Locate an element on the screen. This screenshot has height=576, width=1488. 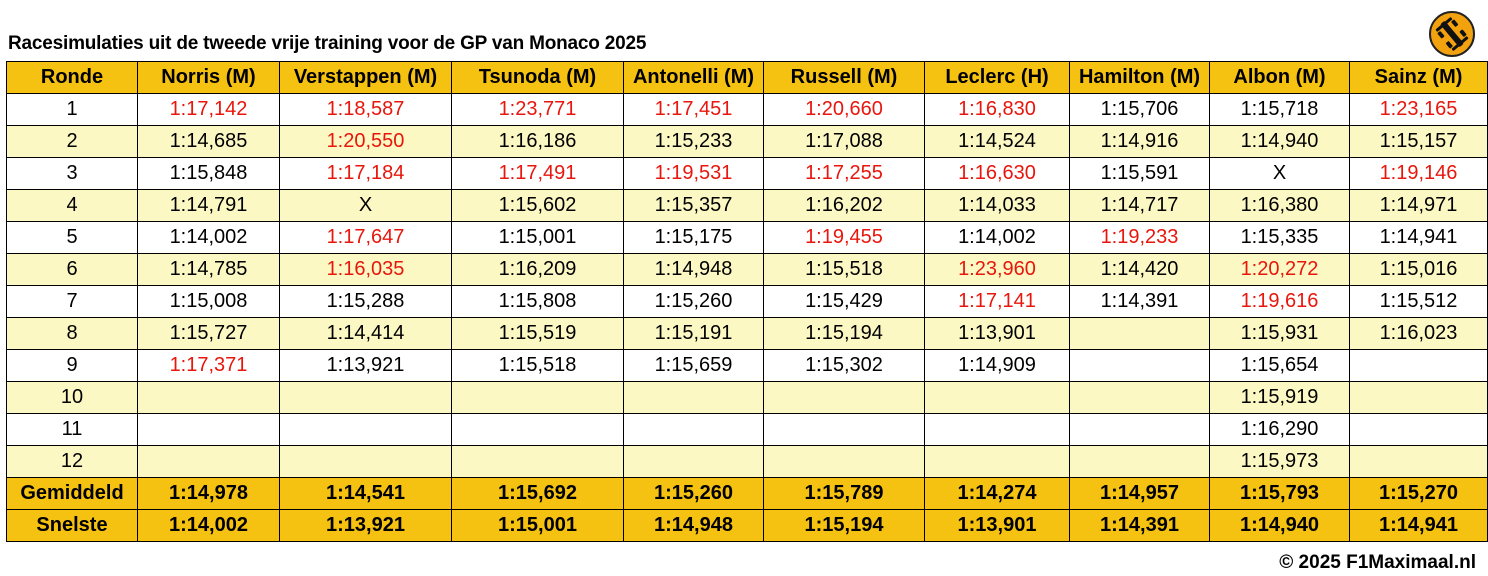
lap-time-cell: 1:15,654 is located at coordinates (1279, 365).